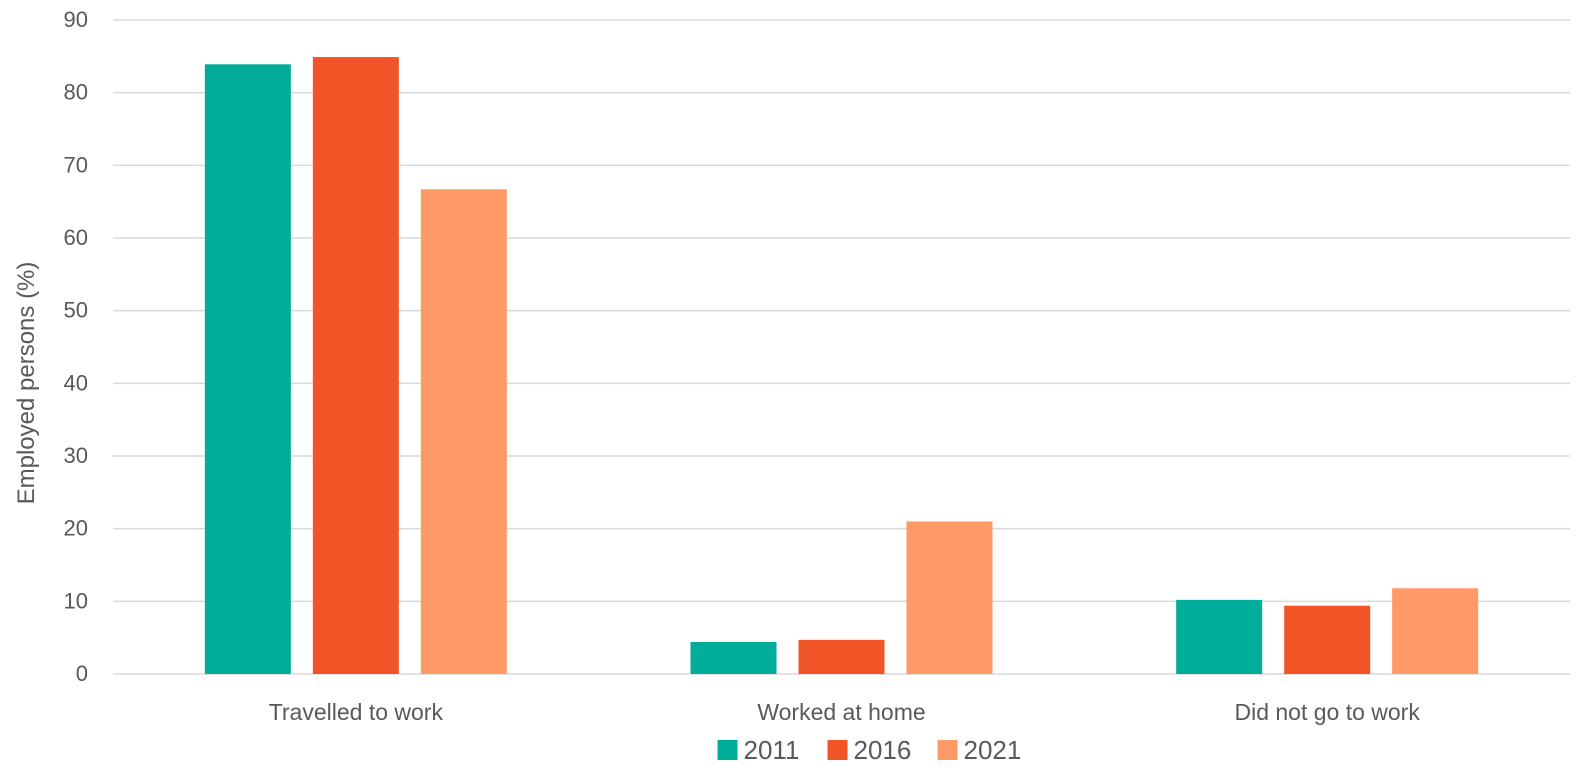  Describe the element at coordinates (76, 237) in the screenshot. I see `y-tick-label: 60` at that location.